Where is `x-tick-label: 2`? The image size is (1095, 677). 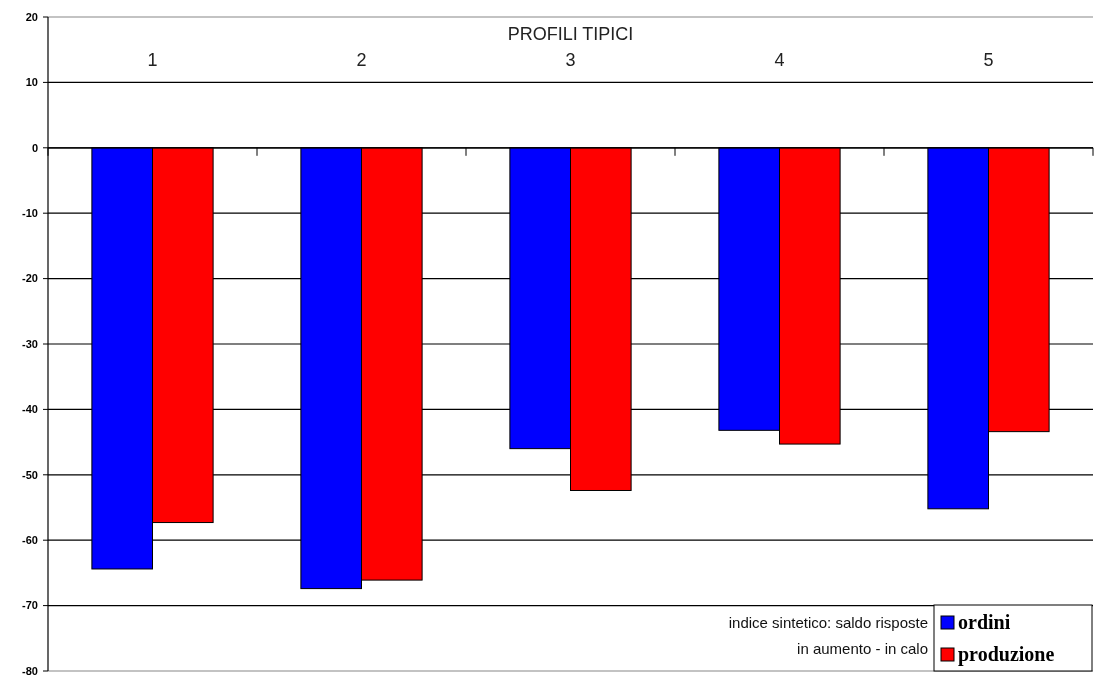
x-tick-label: 2 is located at coordinates (361, 60).